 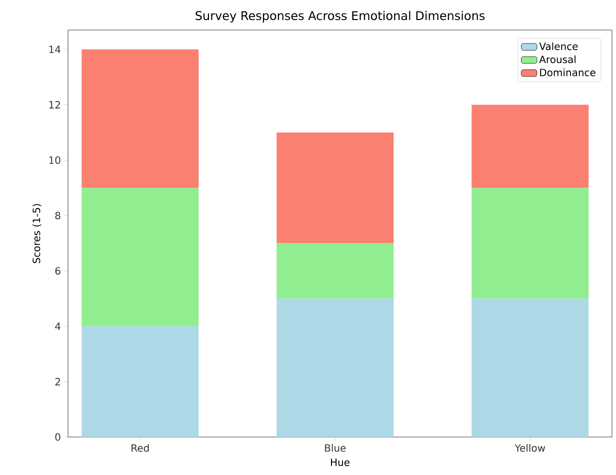 What do you see at coordinates (57, 437) in the screenshot?
I see `y-tick-label: 0` at bounding box center [57, 437].